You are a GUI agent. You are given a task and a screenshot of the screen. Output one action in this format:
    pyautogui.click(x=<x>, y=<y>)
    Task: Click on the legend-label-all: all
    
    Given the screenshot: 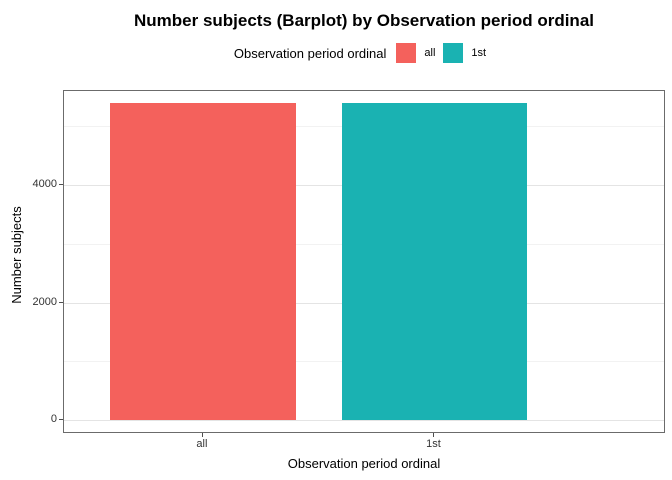 What is the action you would take?
    pyautogui.click(x=430, y=53)
    